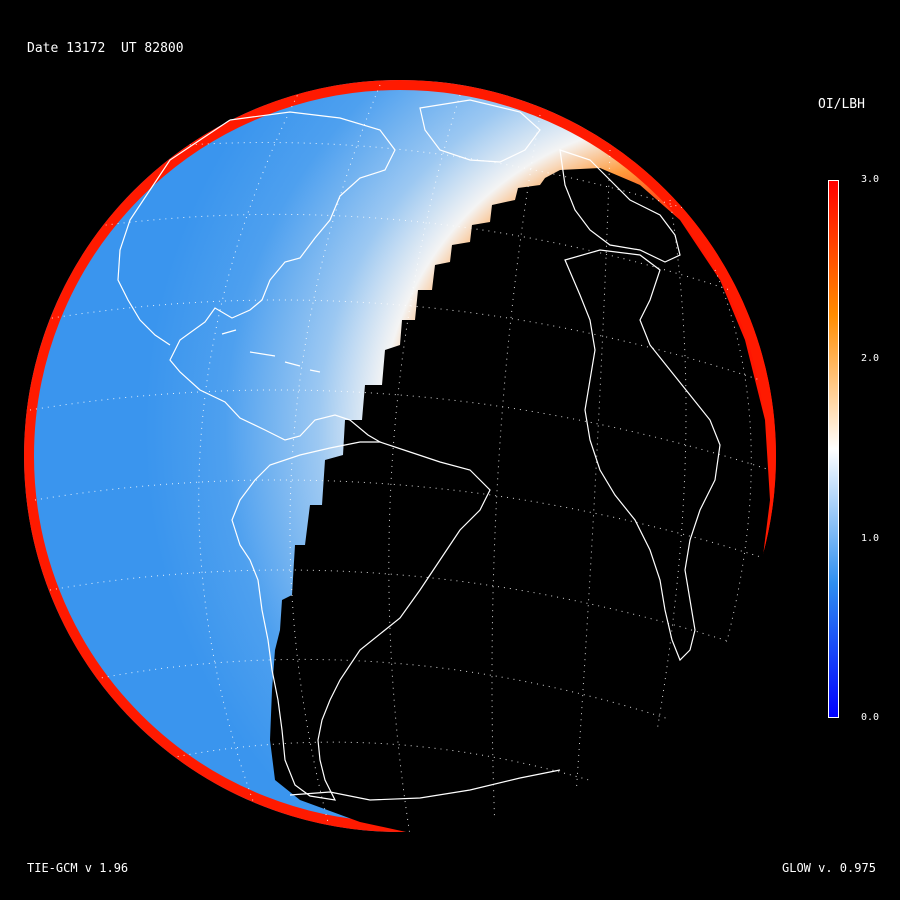 This screenshot has height=900, width=900. What do you see at coordinates (480, 131) in the screenshot?
I see `greenland-coast` at bounding box center [480, 131].